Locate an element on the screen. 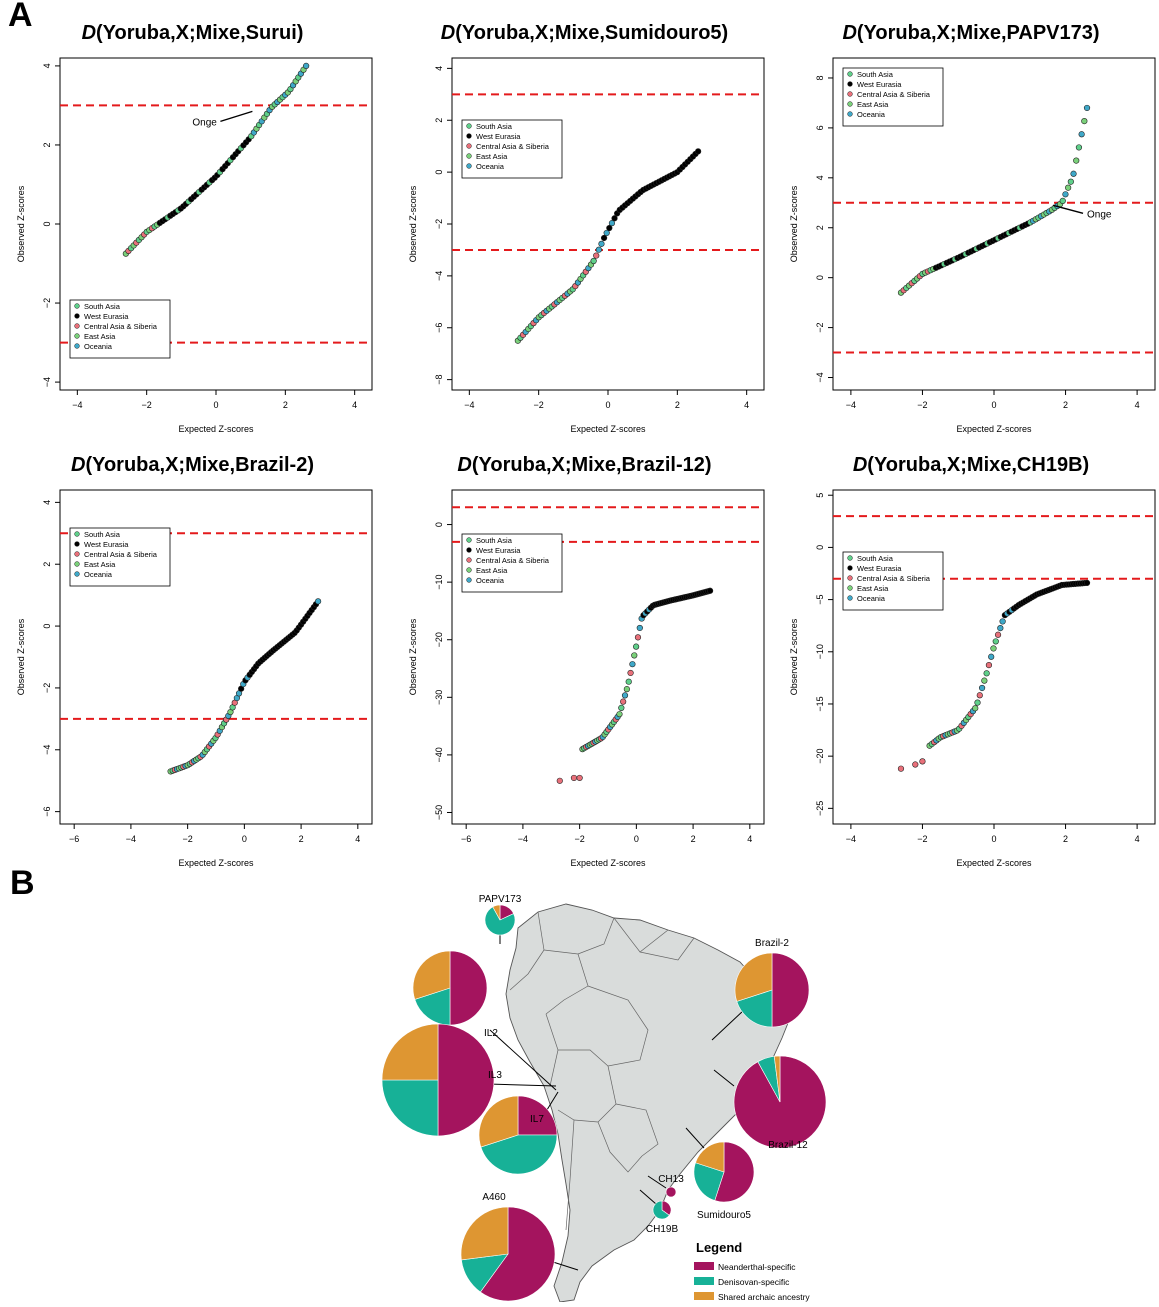 Image resolution: width=1159 pixels, height=1307 pixels. y-tick-label: 5 is located at coordinates (820, 495).